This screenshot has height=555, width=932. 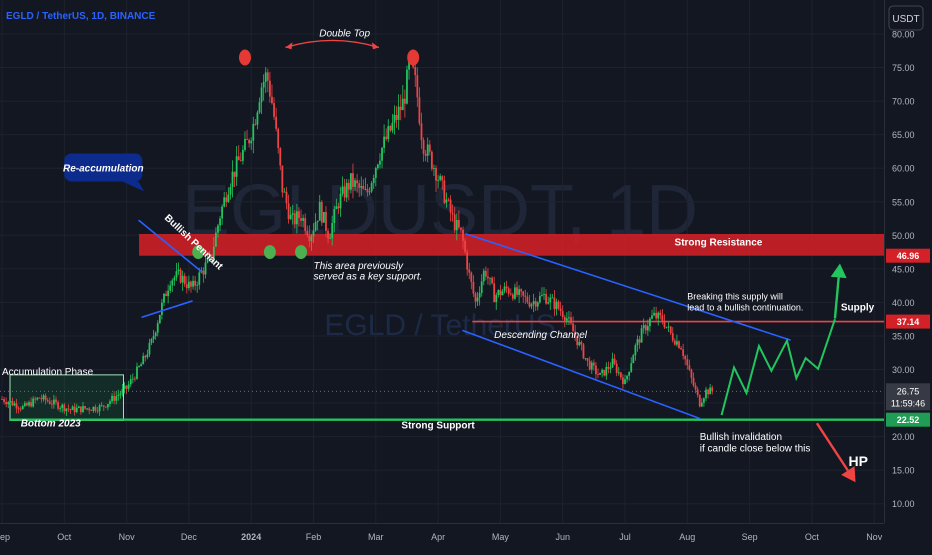 I want to click on bar-countdown: 11:59:46, so click(x=908, y=403).